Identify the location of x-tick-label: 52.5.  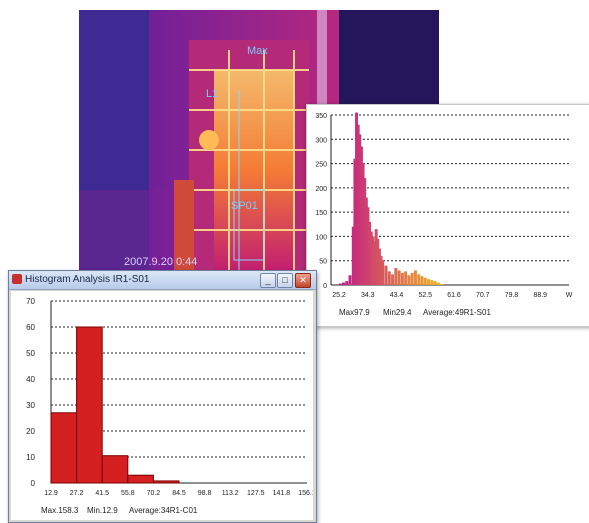
(425, 295).